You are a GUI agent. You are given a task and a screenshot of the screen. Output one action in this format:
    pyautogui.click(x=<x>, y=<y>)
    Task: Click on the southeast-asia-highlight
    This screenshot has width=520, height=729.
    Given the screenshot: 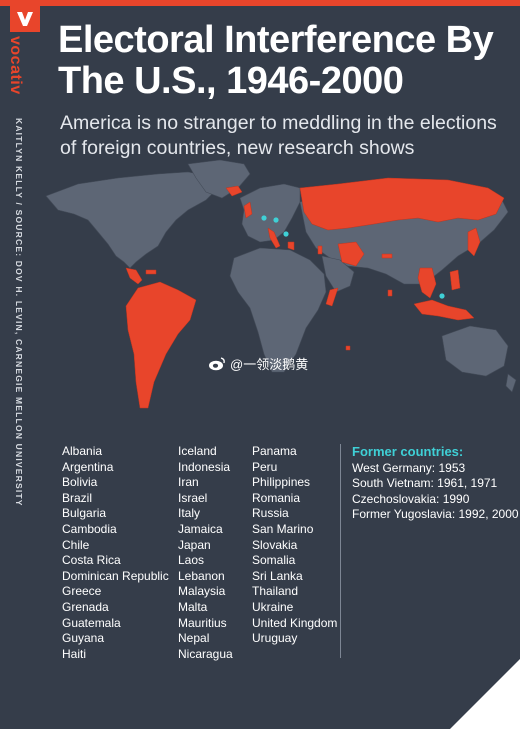 What is the action you would take?
    pyautogui.click(x=427, y=283)
    